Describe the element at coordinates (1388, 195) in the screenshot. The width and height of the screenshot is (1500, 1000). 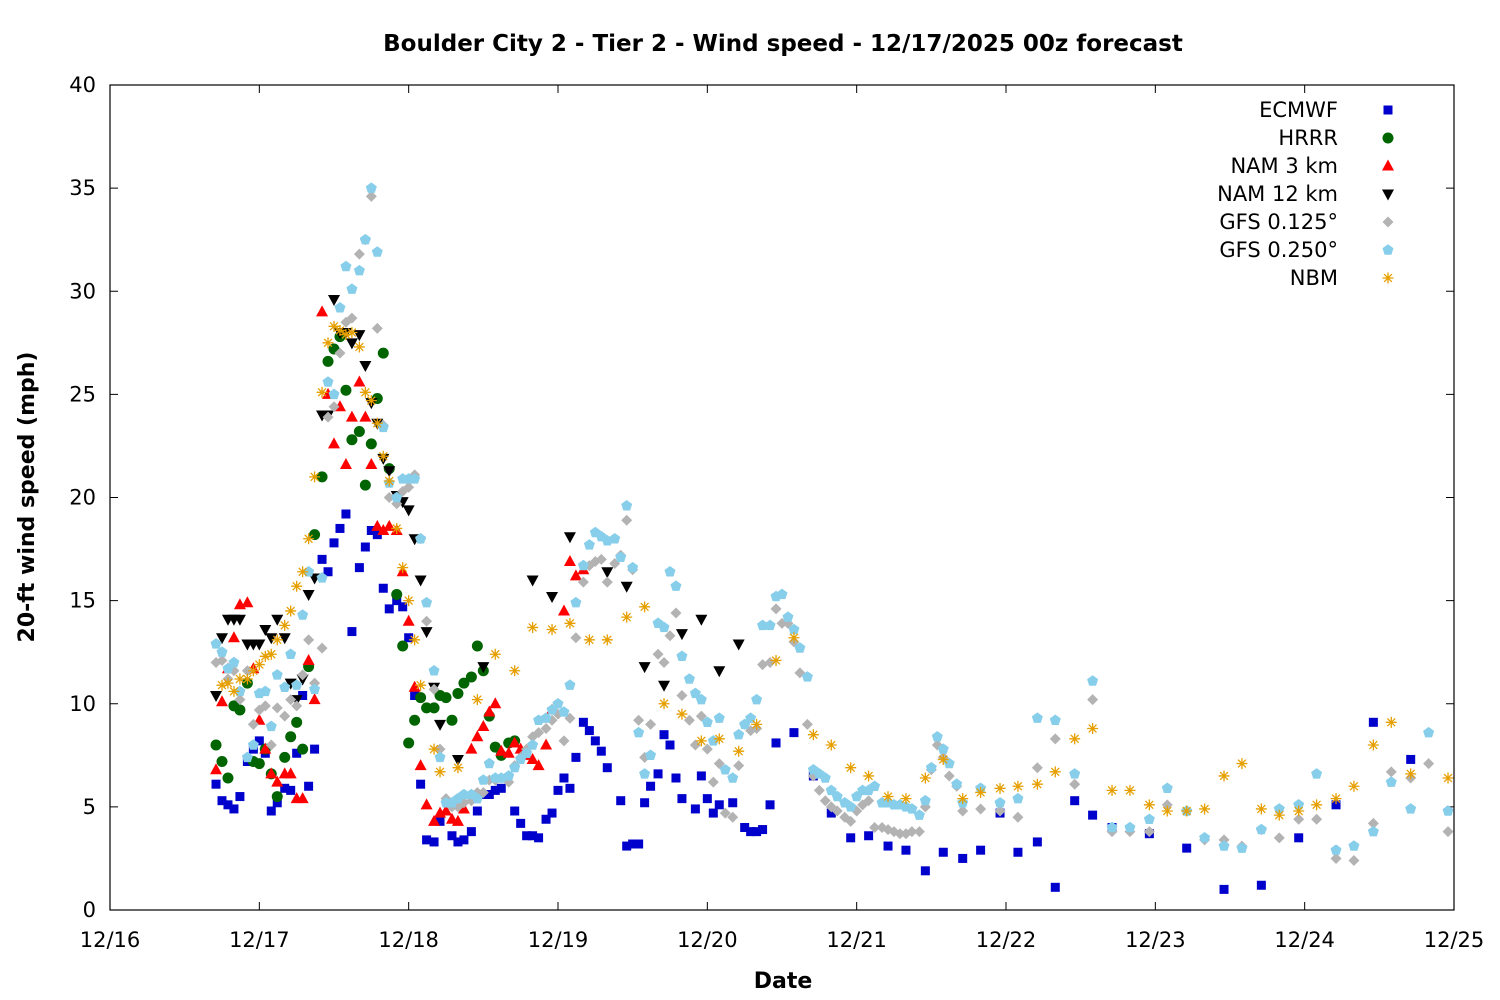
I see `legend-marker-nam-12-km` at that location.